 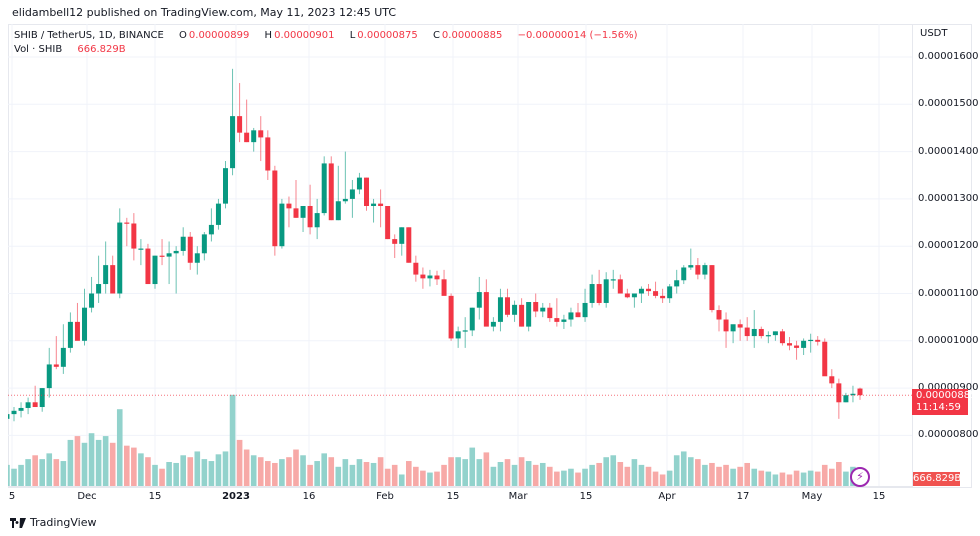 What do you see at coordinates (518, 496) in the screenshot?
I see `time-label: Mar` at bounding box center [518, 496].